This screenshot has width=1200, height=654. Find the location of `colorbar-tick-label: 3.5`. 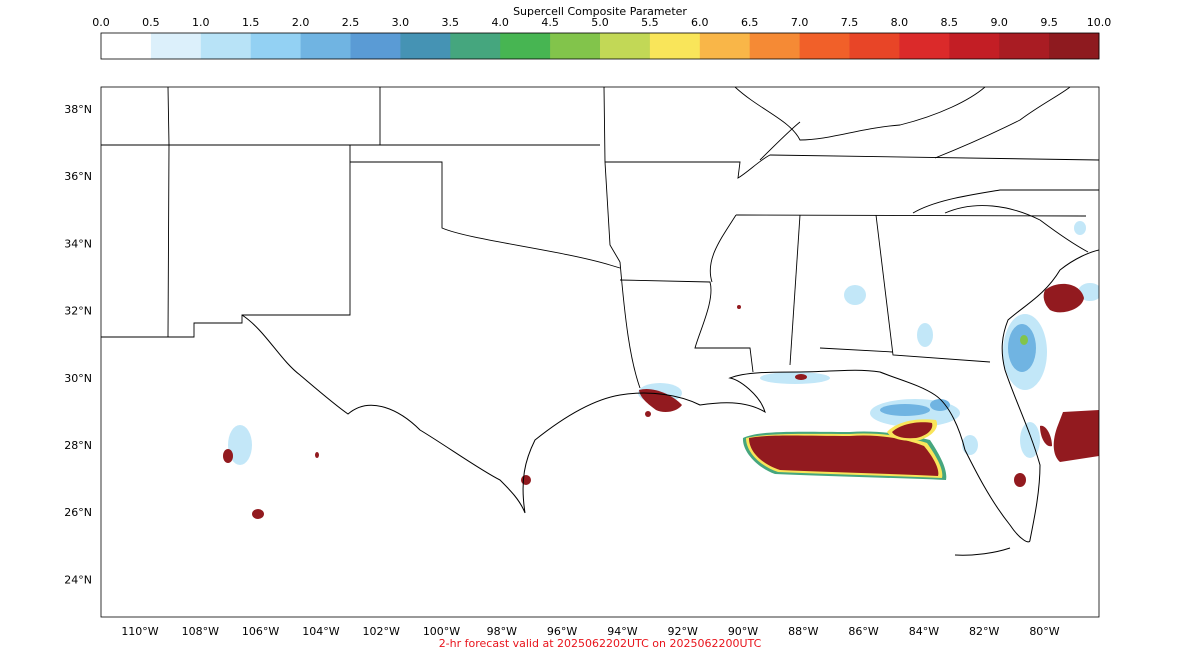

colorbar-tick-label: 3.5 is located at coordinates (451, 22).